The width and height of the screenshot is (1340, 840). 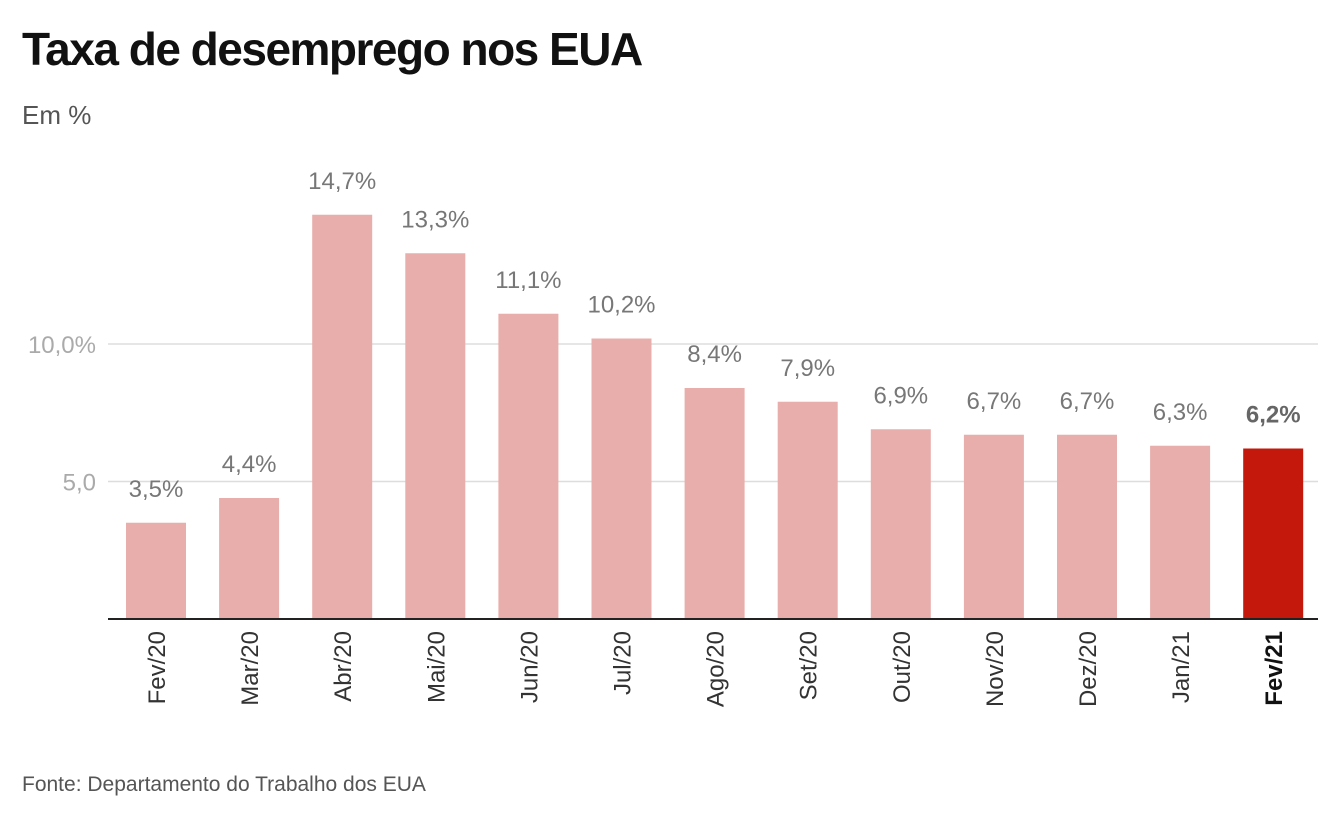 What do you see at coordinates (1274, 668) in the screenshot?
I see `x-tick-label: Fev/21` at bounding box center [1274, 668].